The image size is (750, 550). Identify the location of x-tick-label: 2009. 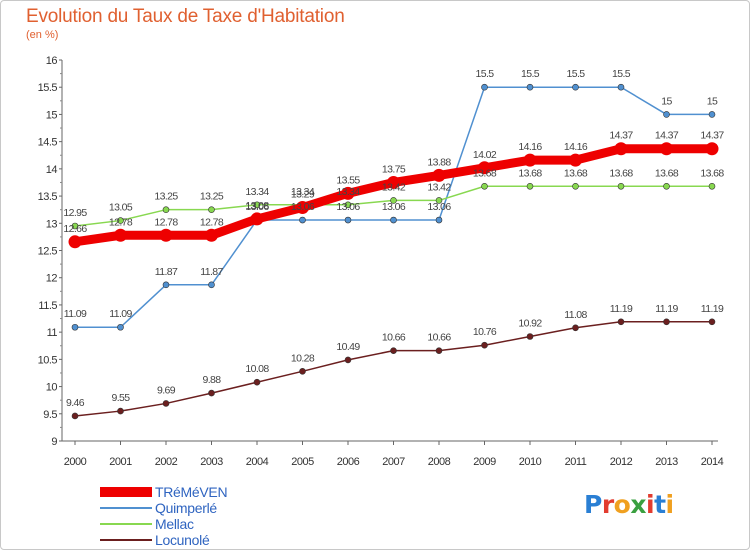
(484, 462).